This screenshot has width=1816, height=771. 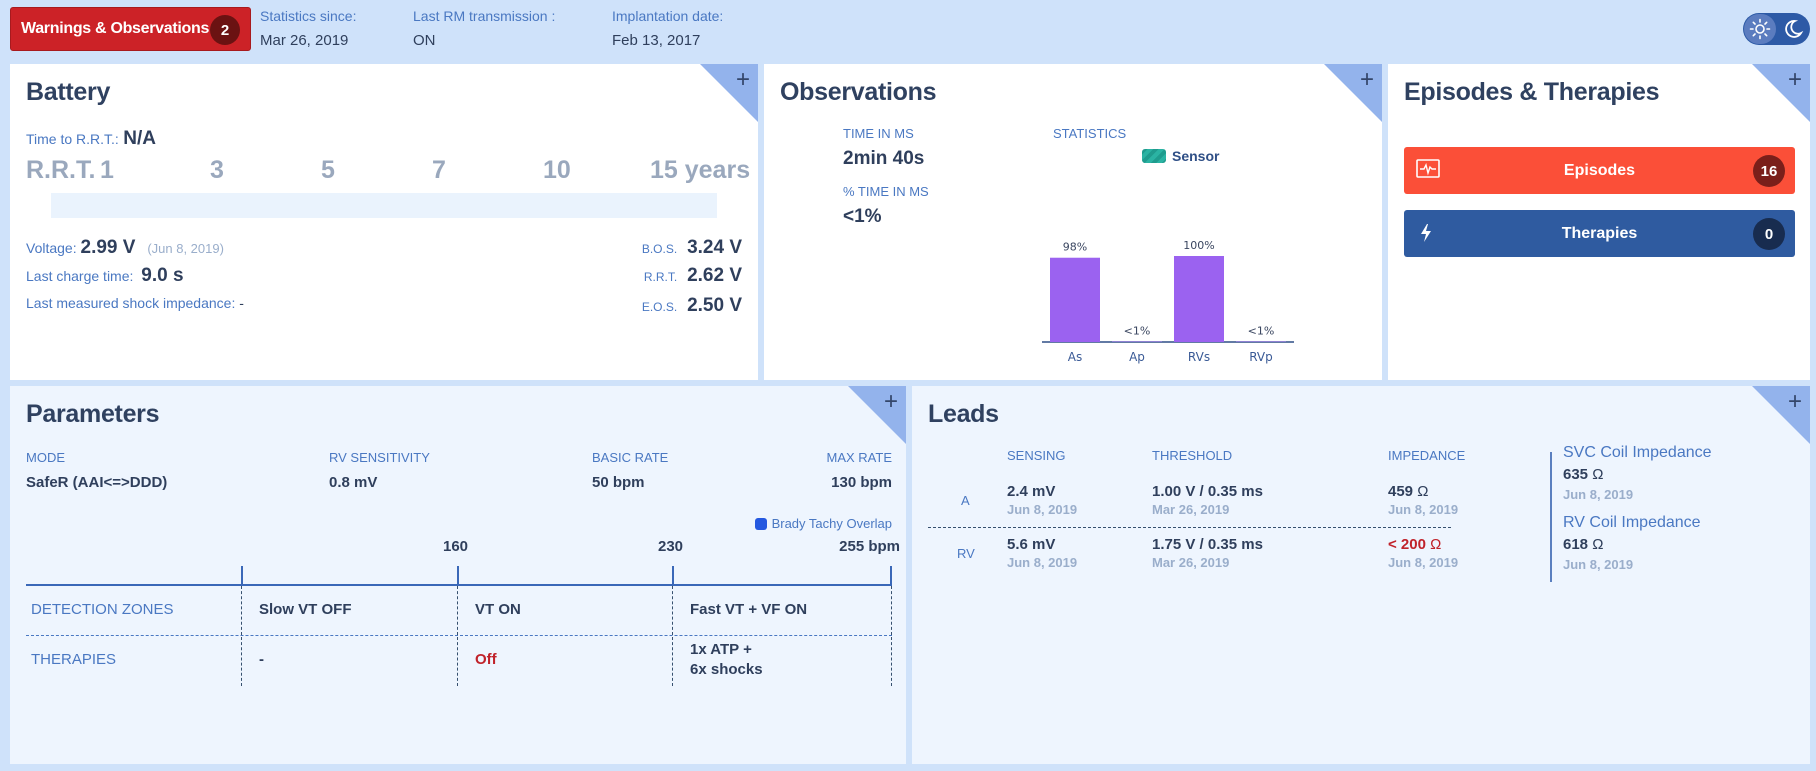 What do you see at coordinates (1532, 92) in the screenshot?
I see `episodes-therapies-title: Episodes & Therapies` at bounding box center [1532, 92].